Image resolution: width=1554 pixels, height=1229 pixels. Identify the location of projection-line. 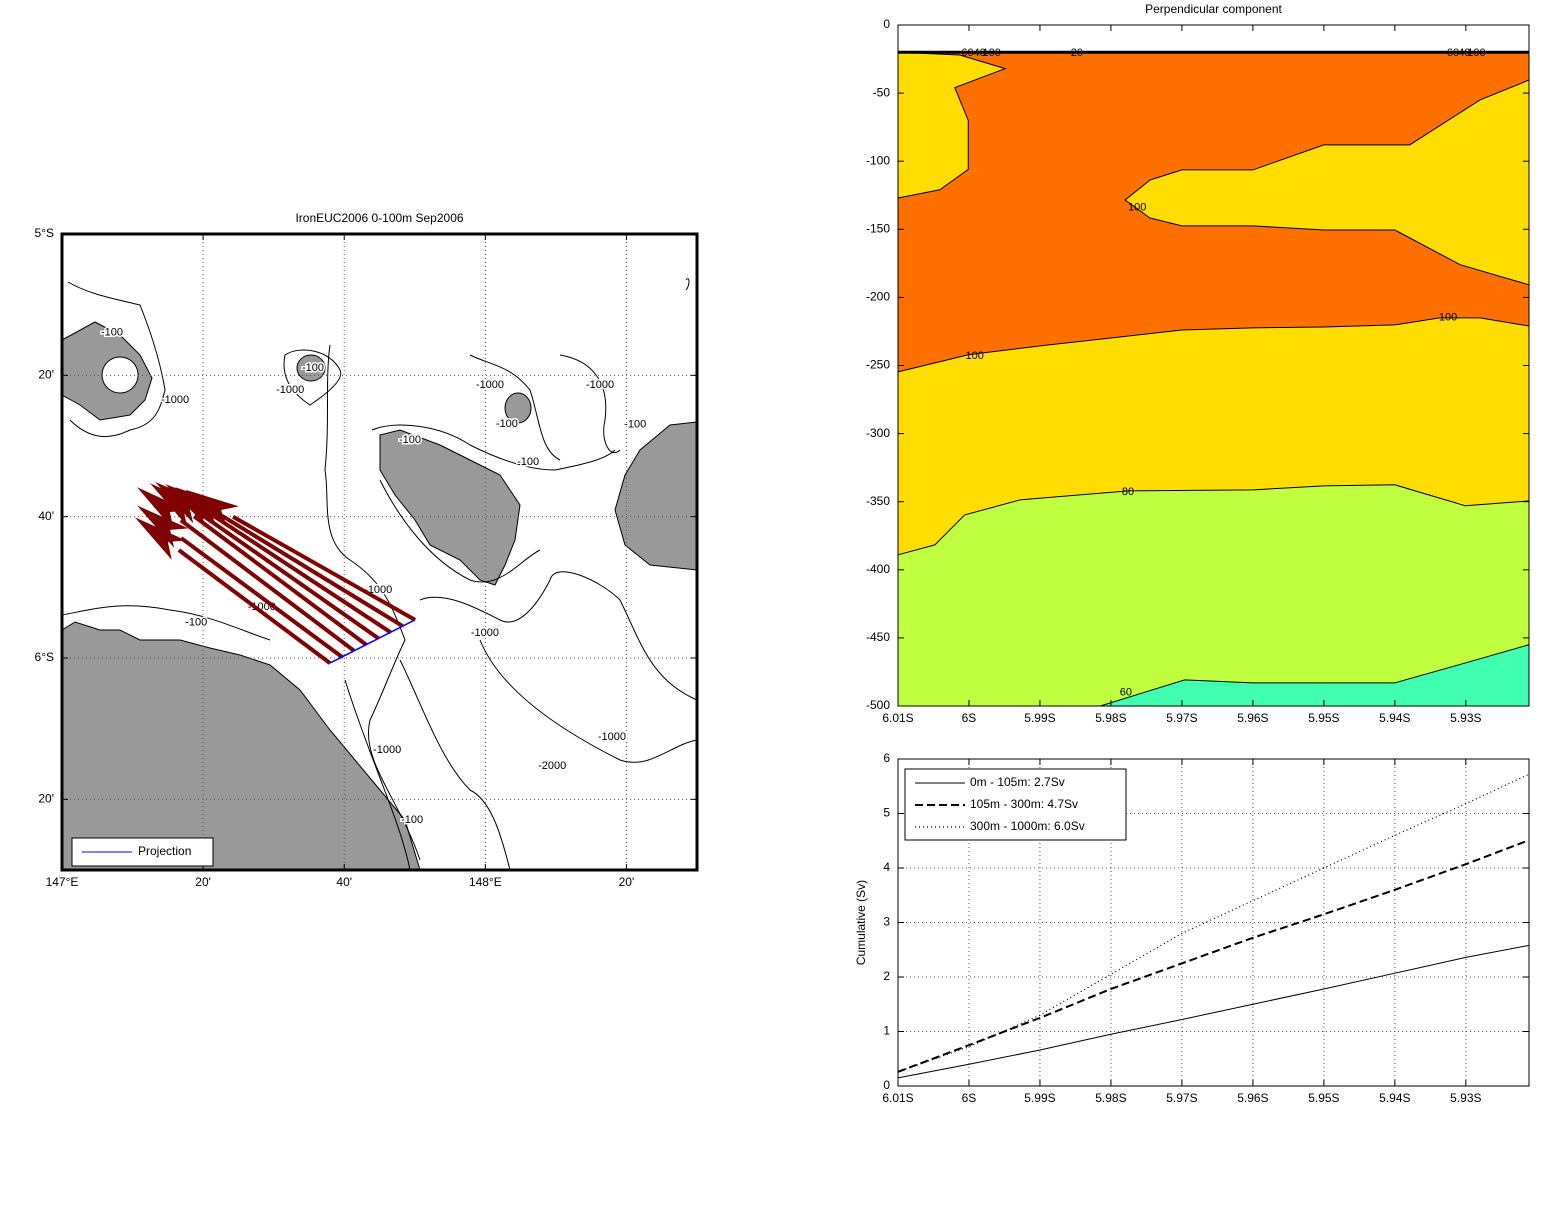
(372, 641).